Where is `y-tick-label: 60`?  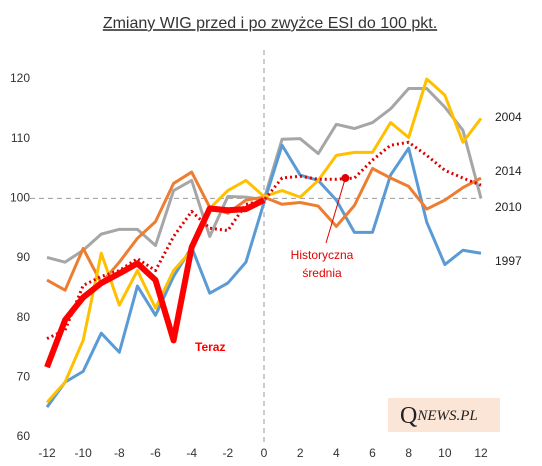
y-tick-label: 60 is located at coordinates (24, 436).